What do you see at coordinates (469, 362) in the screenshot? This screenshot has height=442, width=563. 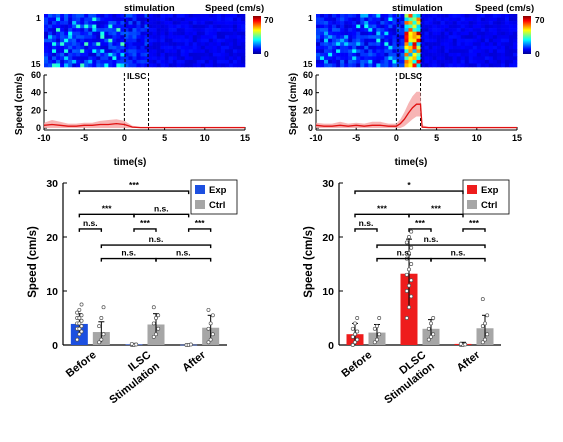 I see `category-label-line: After` at bounding box center [469, 362].